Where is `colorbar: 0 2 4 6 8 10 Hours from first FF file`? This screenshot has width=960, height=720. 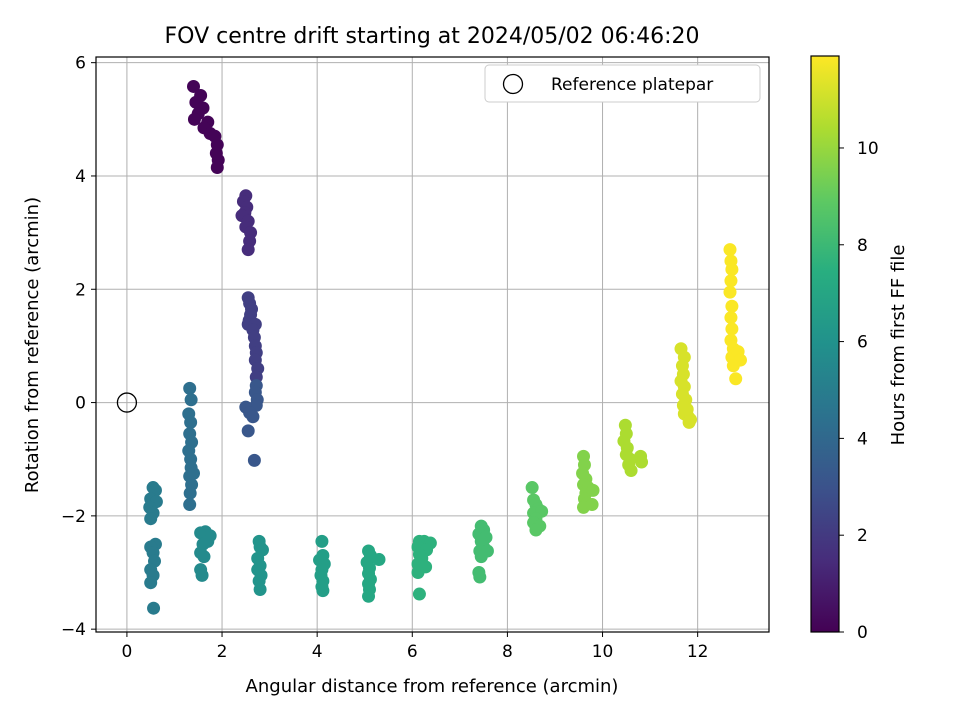 colorbar: 0 2 4 6 8 10 Hours from first FF file is located at coordinates (859, 349).